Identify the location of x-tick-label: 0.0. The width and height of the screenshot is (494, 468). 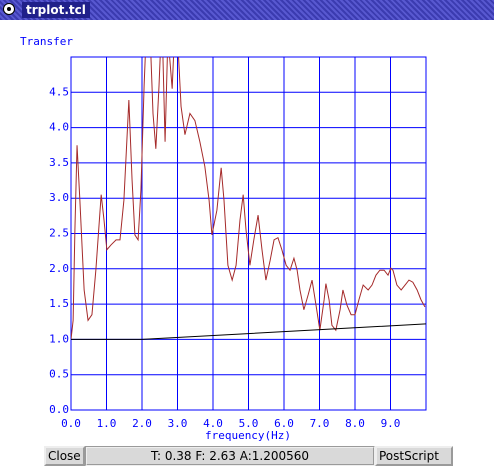
(71, 423).